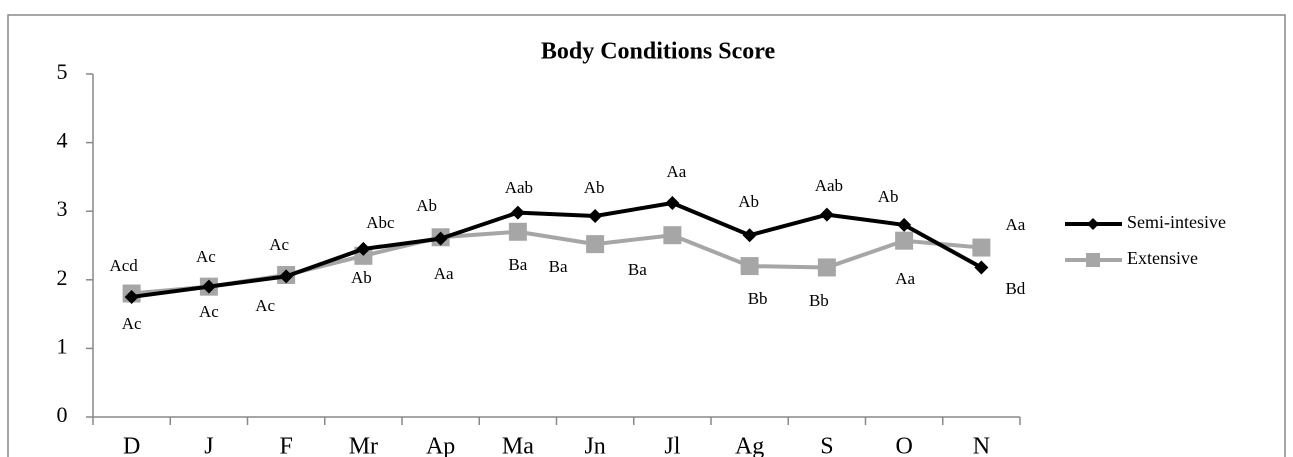  I want to click on x-tick-label: Jn, so click(594, 445).